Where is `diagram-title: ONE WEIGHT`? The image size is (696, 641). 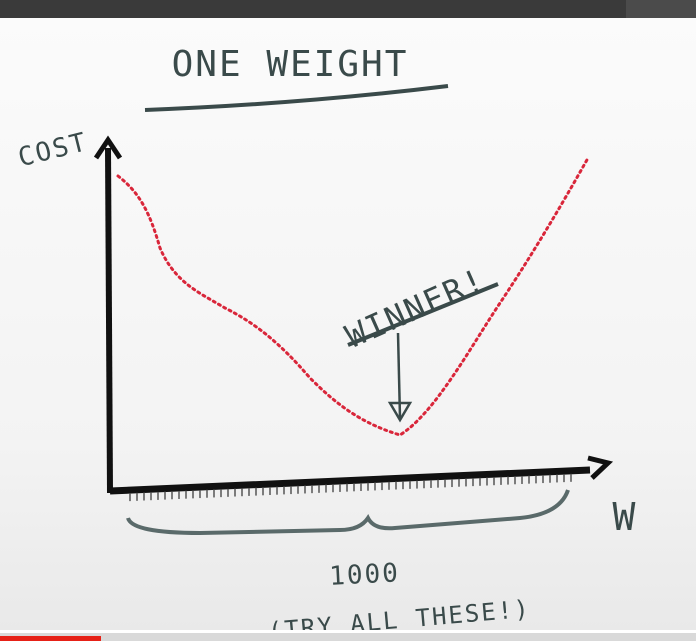 diagram-title: ONE WEIGHT is located at coordinates (290, 64).